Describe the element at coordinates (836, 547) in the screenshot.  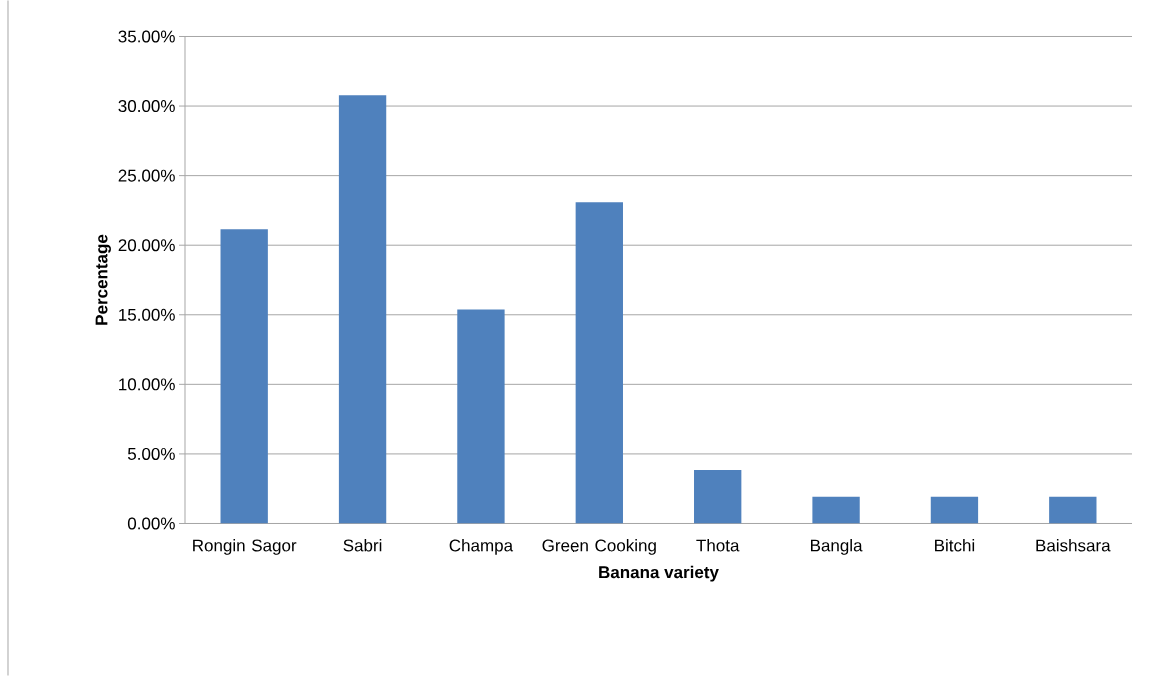
I see `x-tick-label: Bangla` at that location.